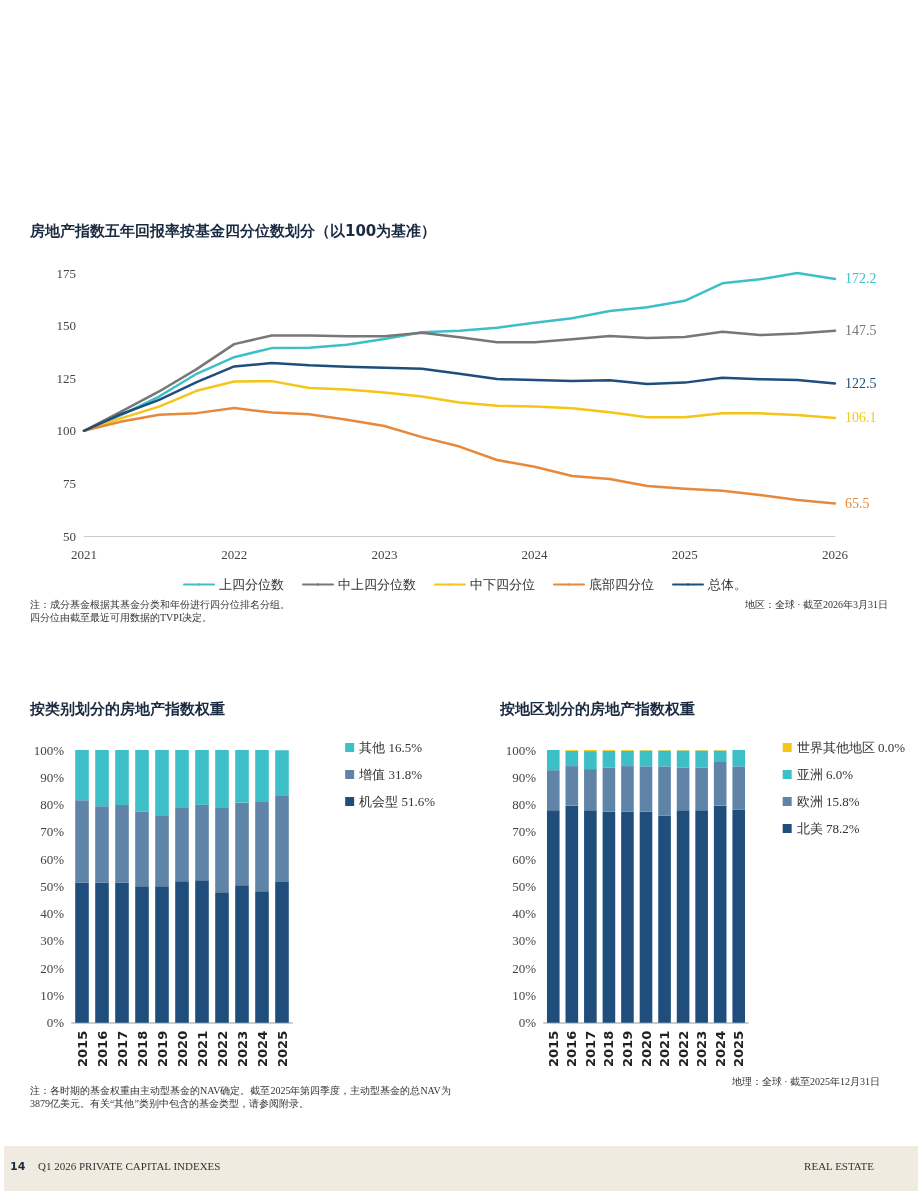 The image size is (920, 1191). I want to click on legend-label: 亚洲 6.0%, so click(825, 774).